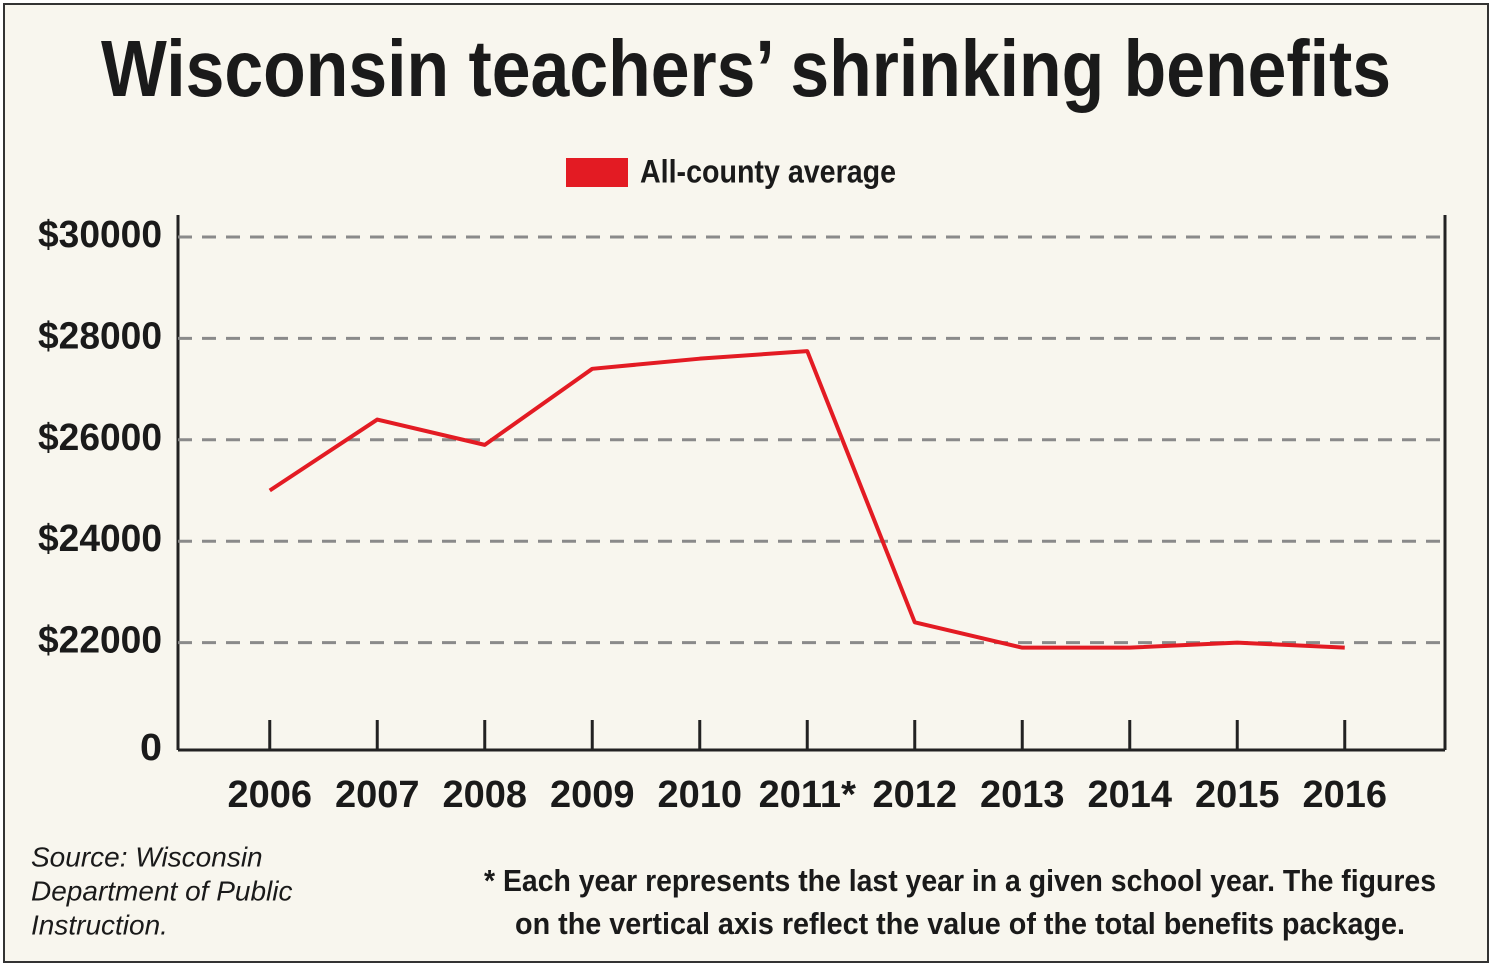  What do you see at coordinates (161, 890) in the screenshot?
I see `source: Department of Public` at bounding box center [161, 890].